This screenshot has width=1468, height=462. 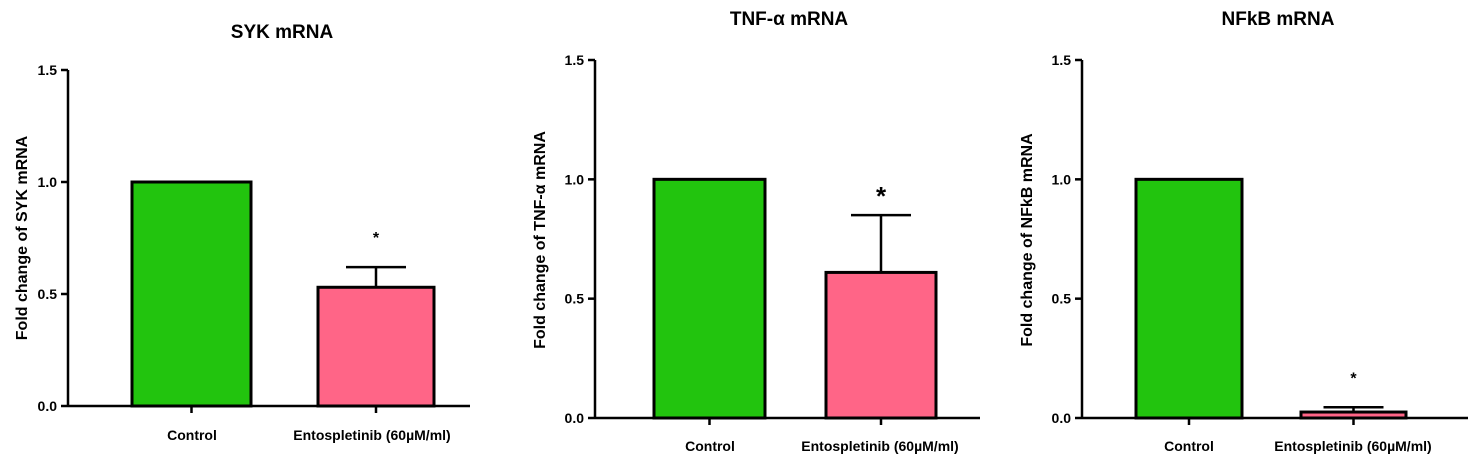 I want to click on y-axis-label: Fold change of SYK mRNA, so click(x=22, y=237).